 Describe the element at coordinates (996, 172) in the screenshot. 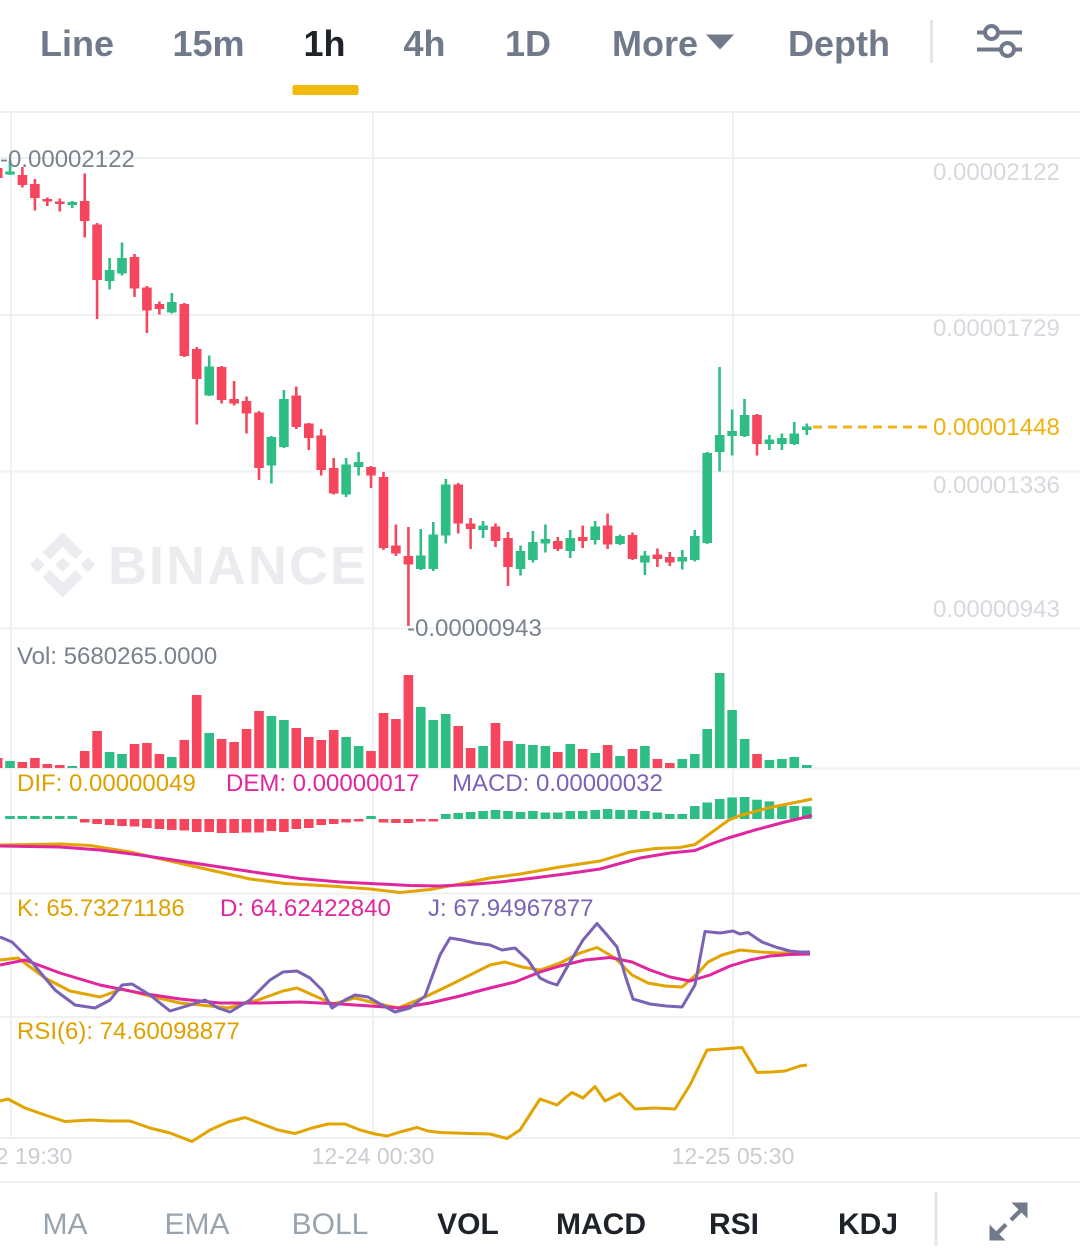

I see `svg-text: 0.00002122` at that location.